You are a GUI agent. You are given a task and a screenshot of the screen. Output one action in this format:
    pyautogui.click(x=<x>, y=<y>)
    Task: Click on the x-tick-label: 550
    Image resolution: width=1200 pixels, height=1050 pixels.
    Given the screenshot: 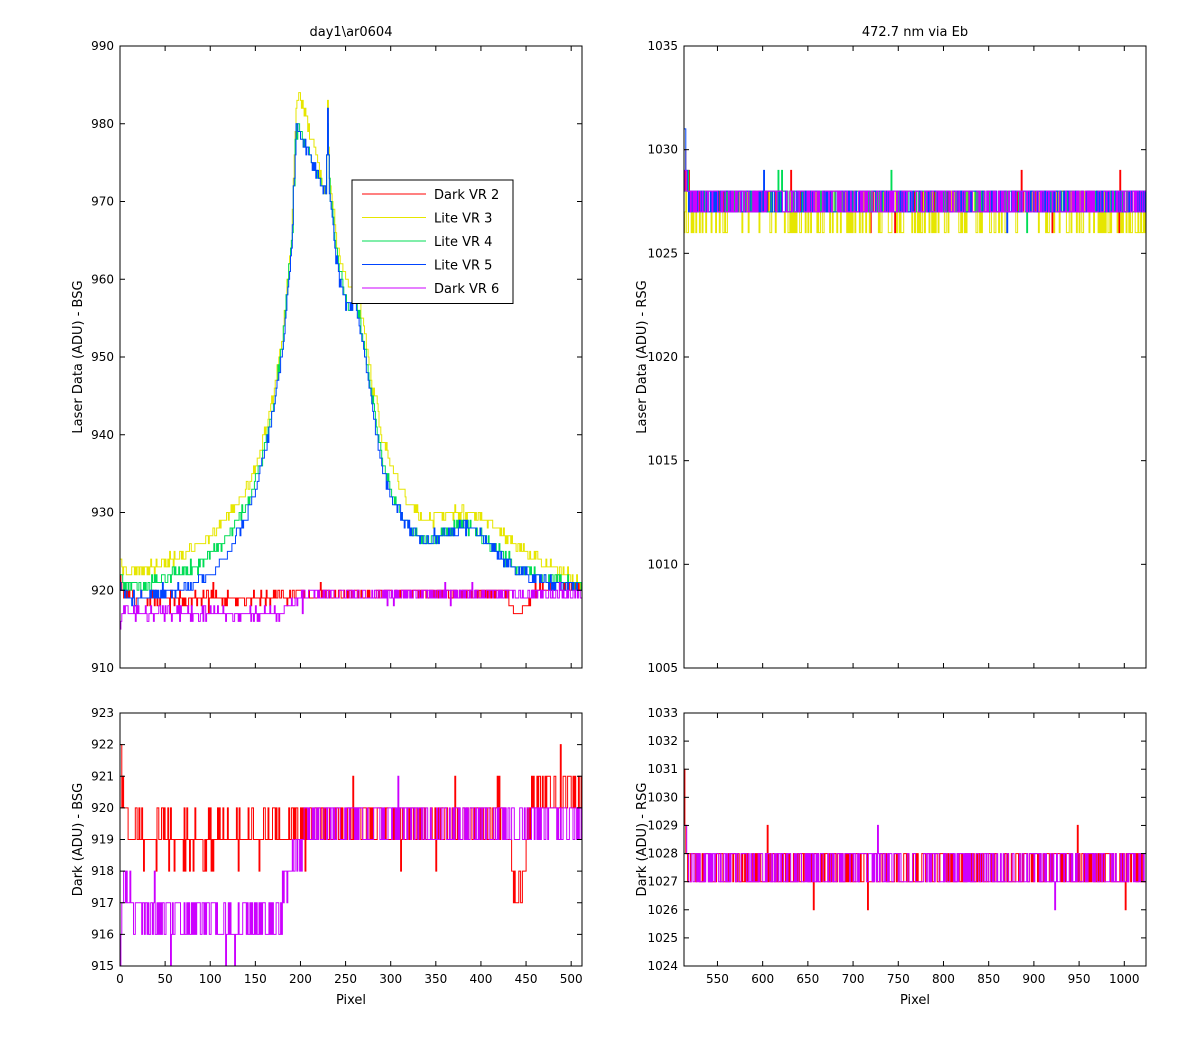 What is the action you would take?
    pyautogui.click(x=717, y=979)
    